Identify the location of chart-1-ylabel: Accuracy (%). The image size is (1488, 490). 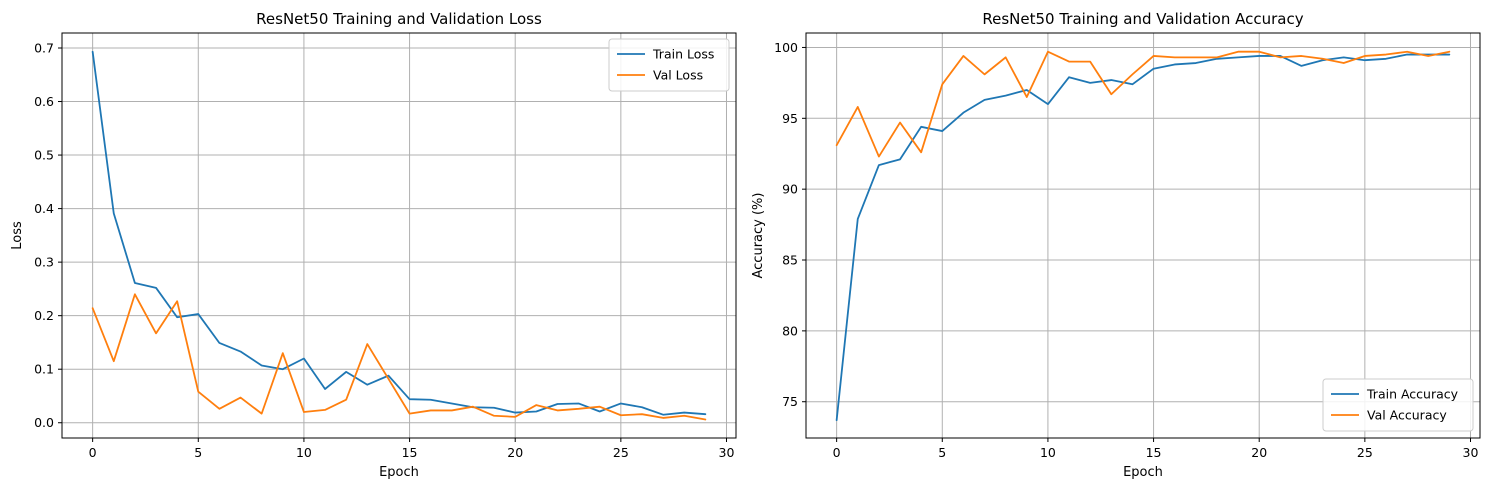
(758, 236).